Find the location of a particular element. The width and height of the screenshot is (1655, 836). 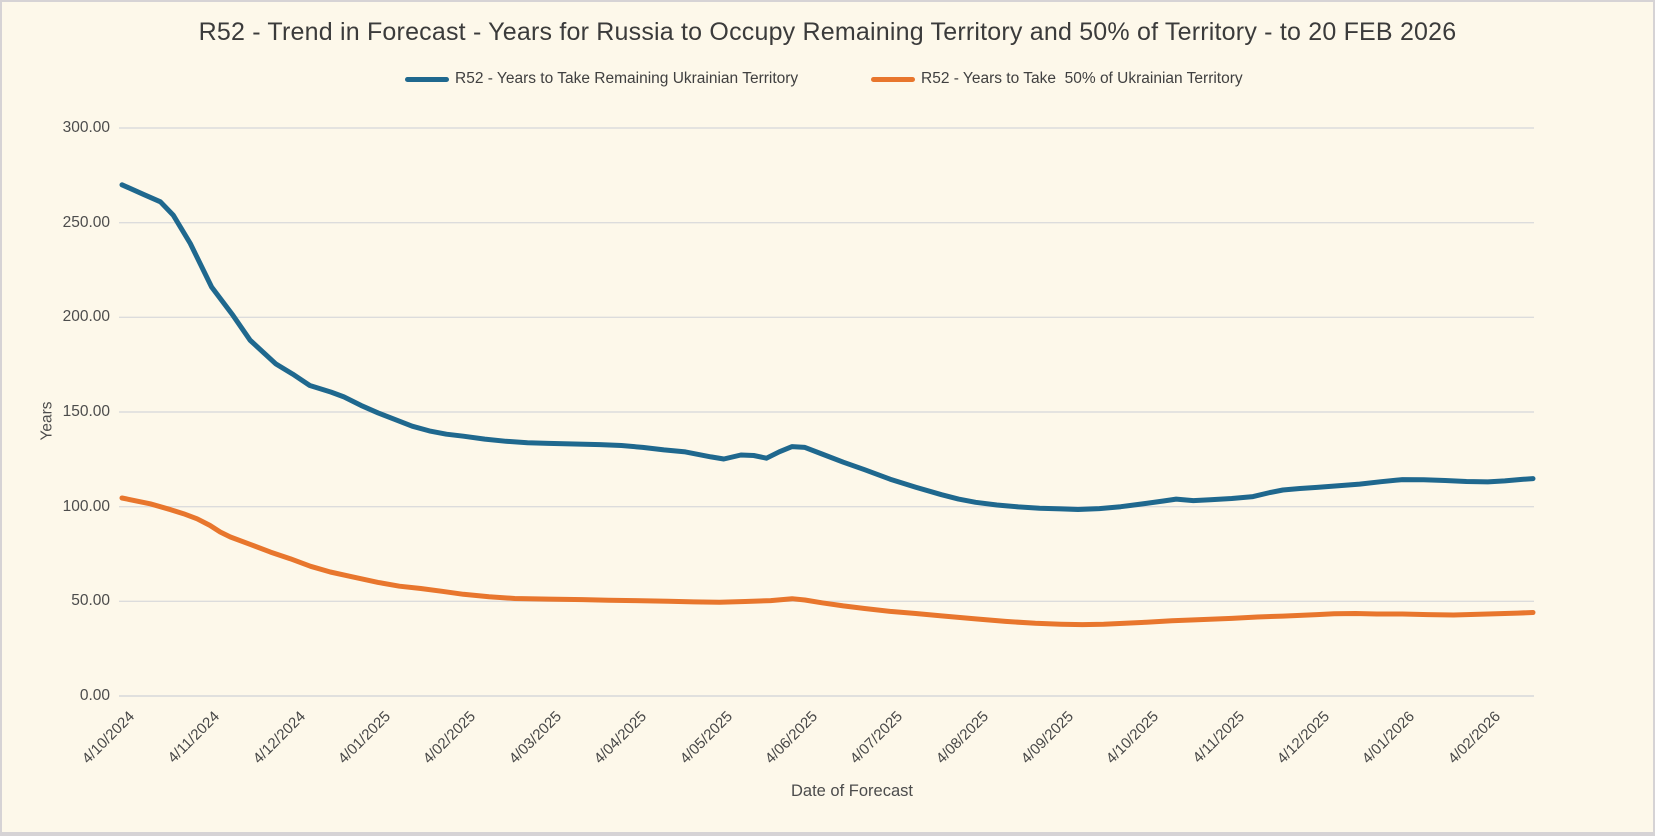

series-half-line is located at coordinates (827, 561).